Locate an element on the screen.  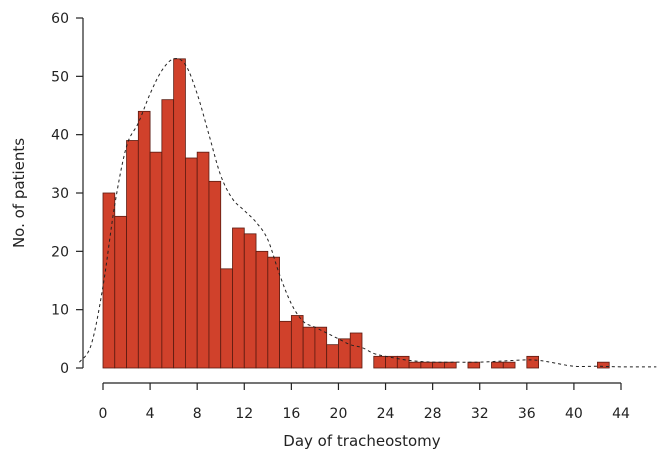
x-tick-label: 12 is located at coordinates (244, 414).